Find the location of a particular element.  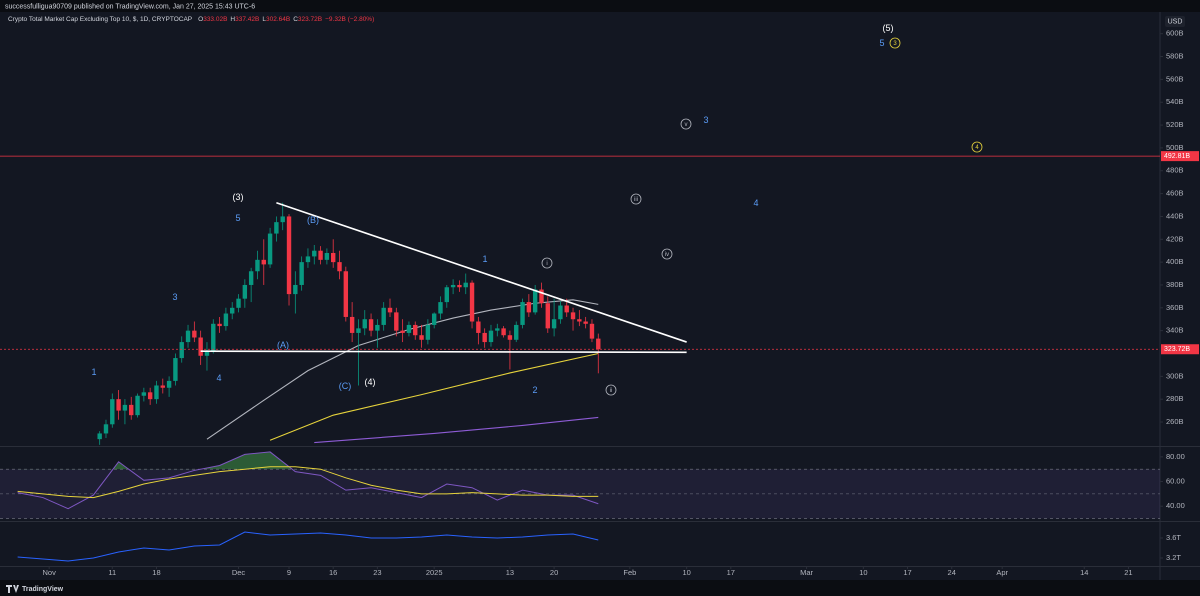

wave-label: 1 is located at coordinates (484, 259).